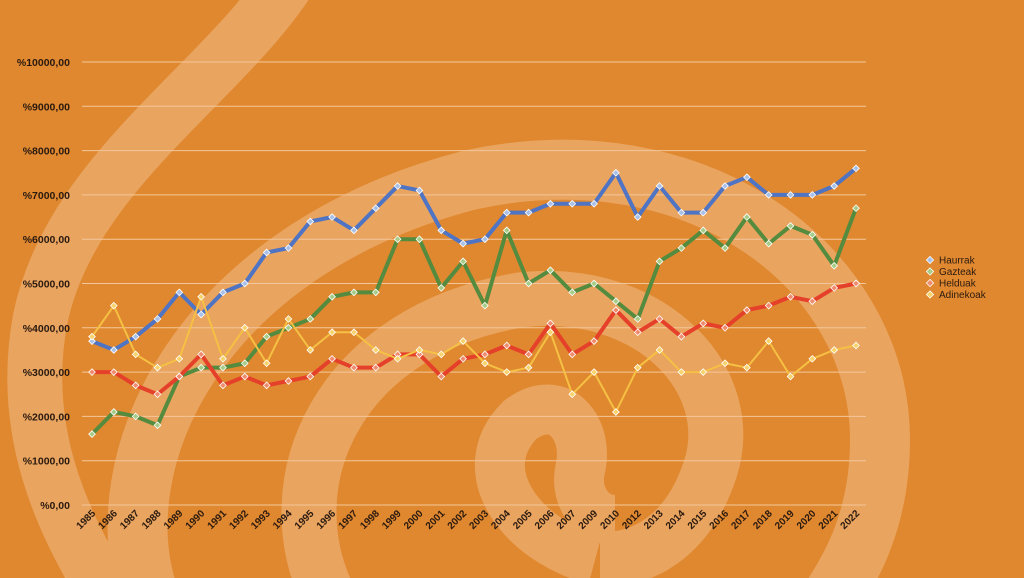 Image resolution: width=1024 pixels, height=578 pixels. What do you see at coordinates (218, 520) in the screenshot?
I see `x-tick-label: 1991` at bounding box center [218, 520].